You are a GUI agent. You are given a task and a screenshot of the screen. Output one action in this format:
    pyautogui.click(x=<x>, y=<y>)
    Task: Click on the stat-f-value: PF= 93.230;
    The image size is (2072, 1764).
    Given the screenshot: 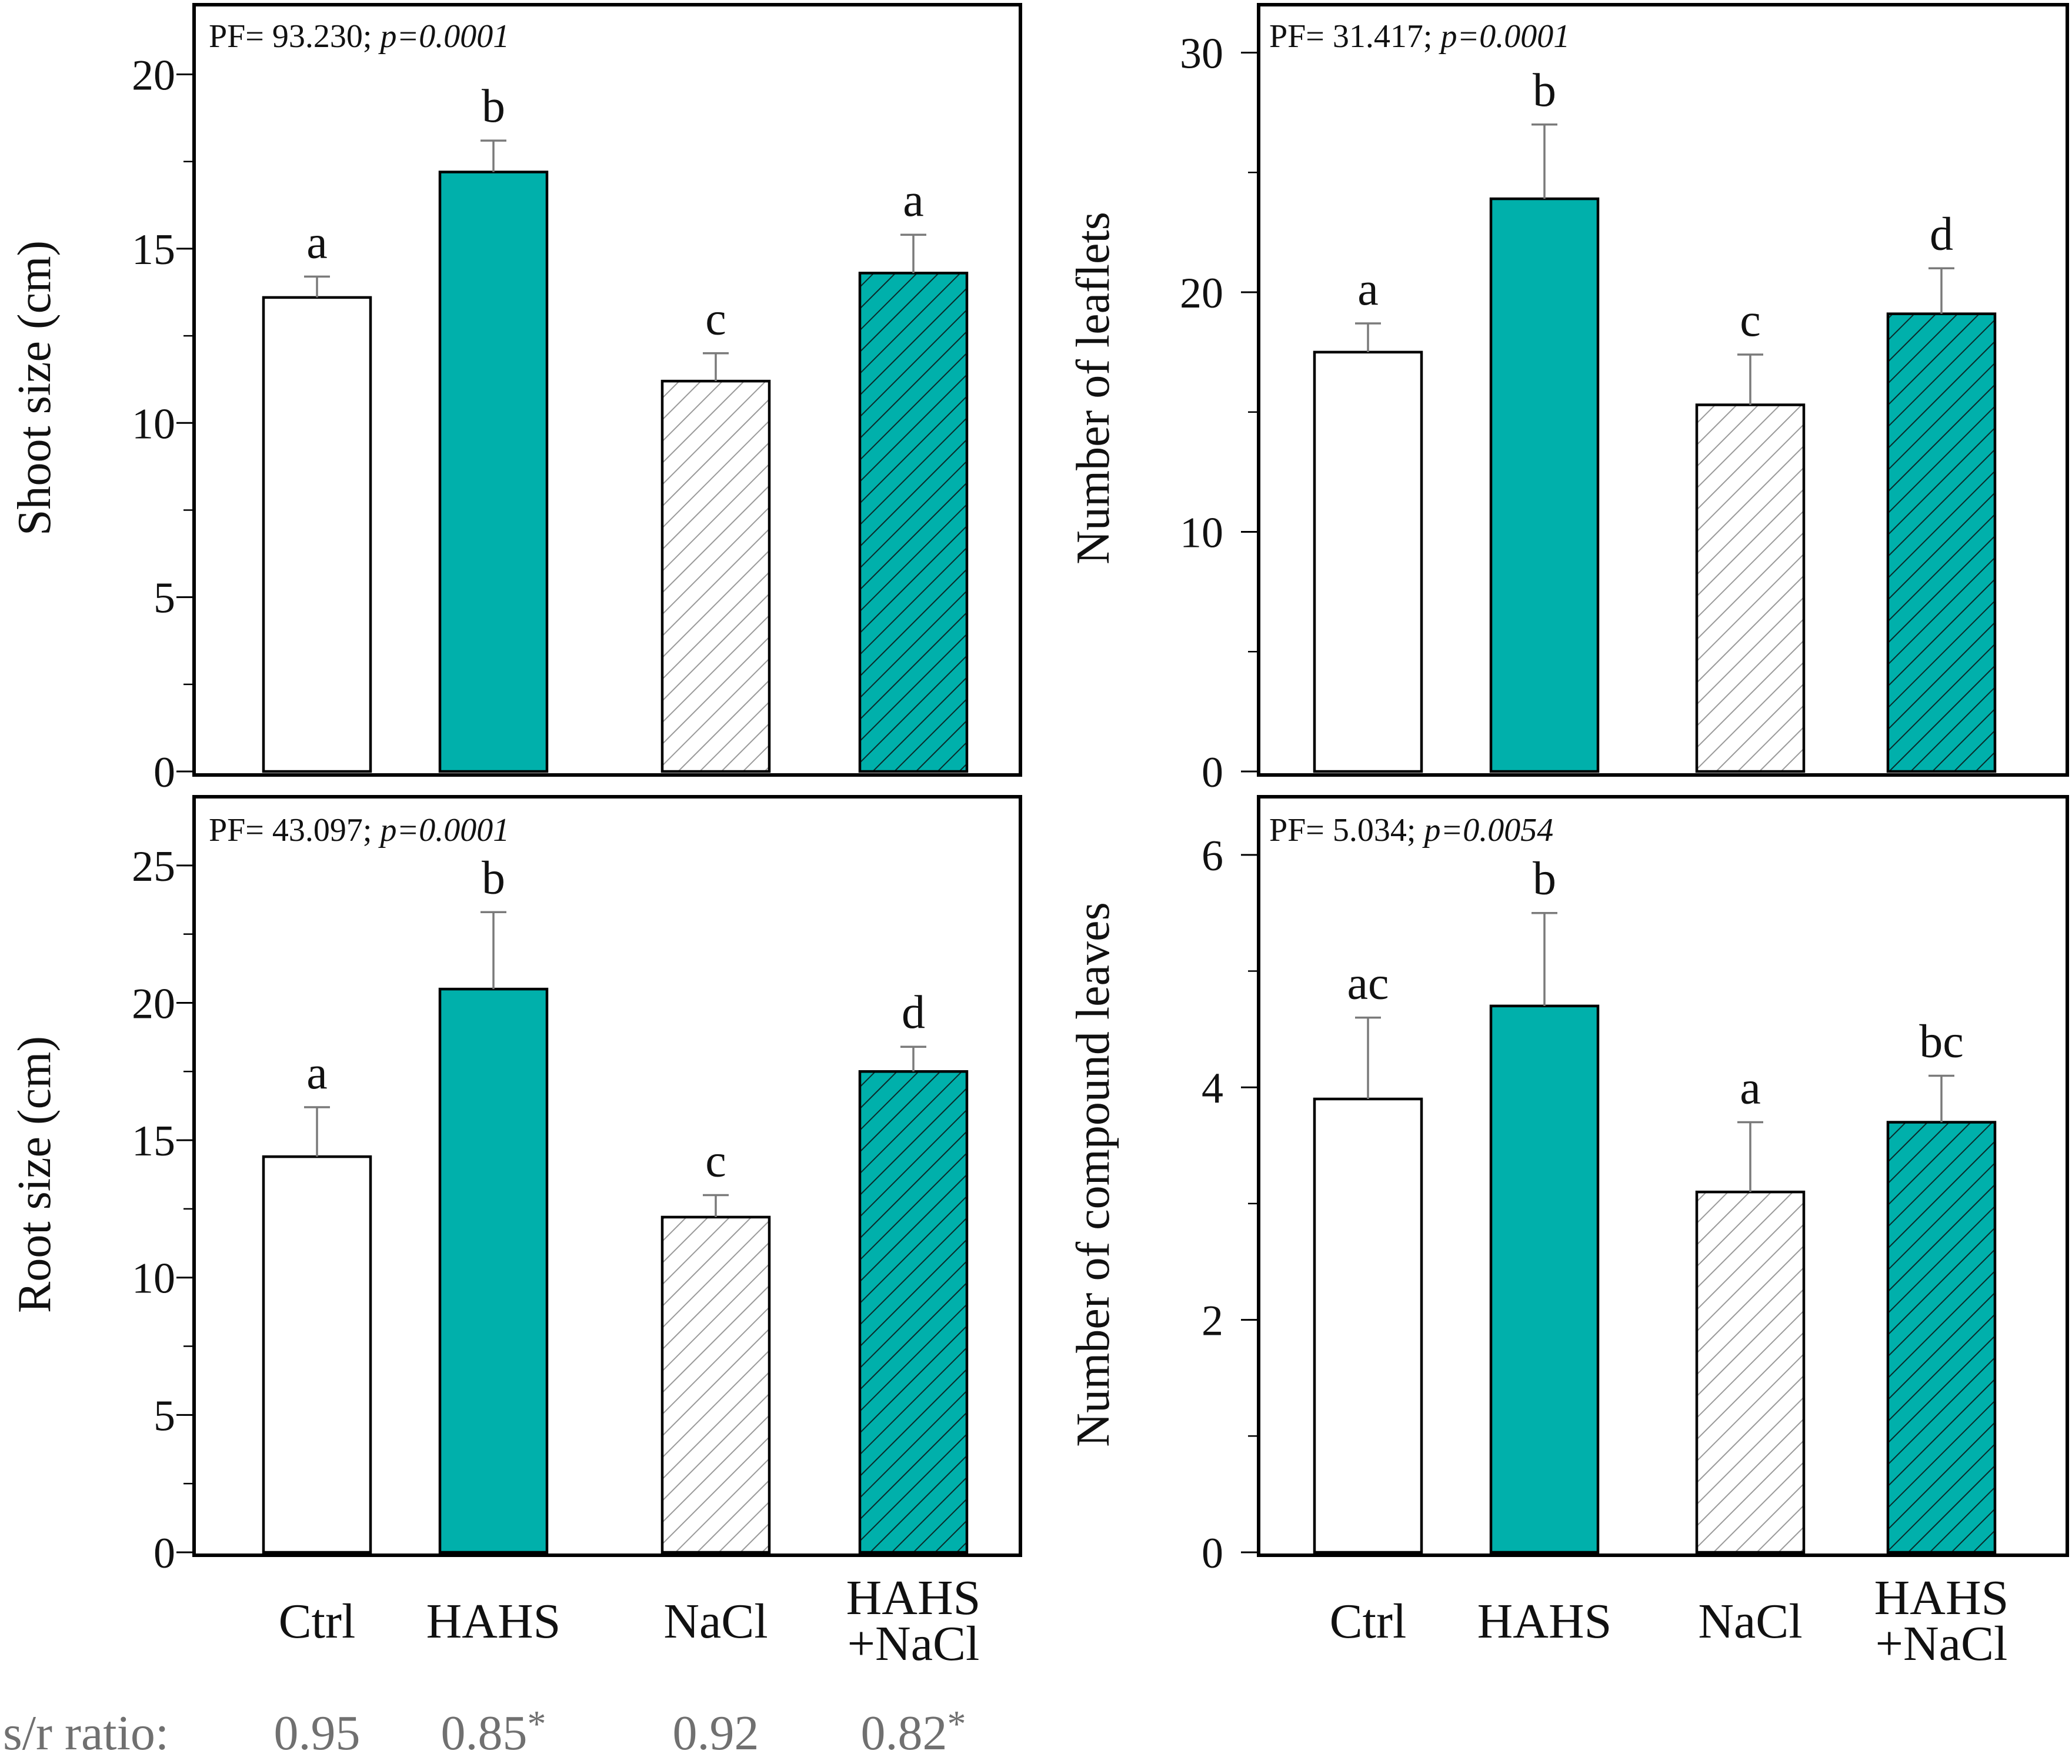 What is the action you would take?
    pyautogui.click(x=294, y=36)
    